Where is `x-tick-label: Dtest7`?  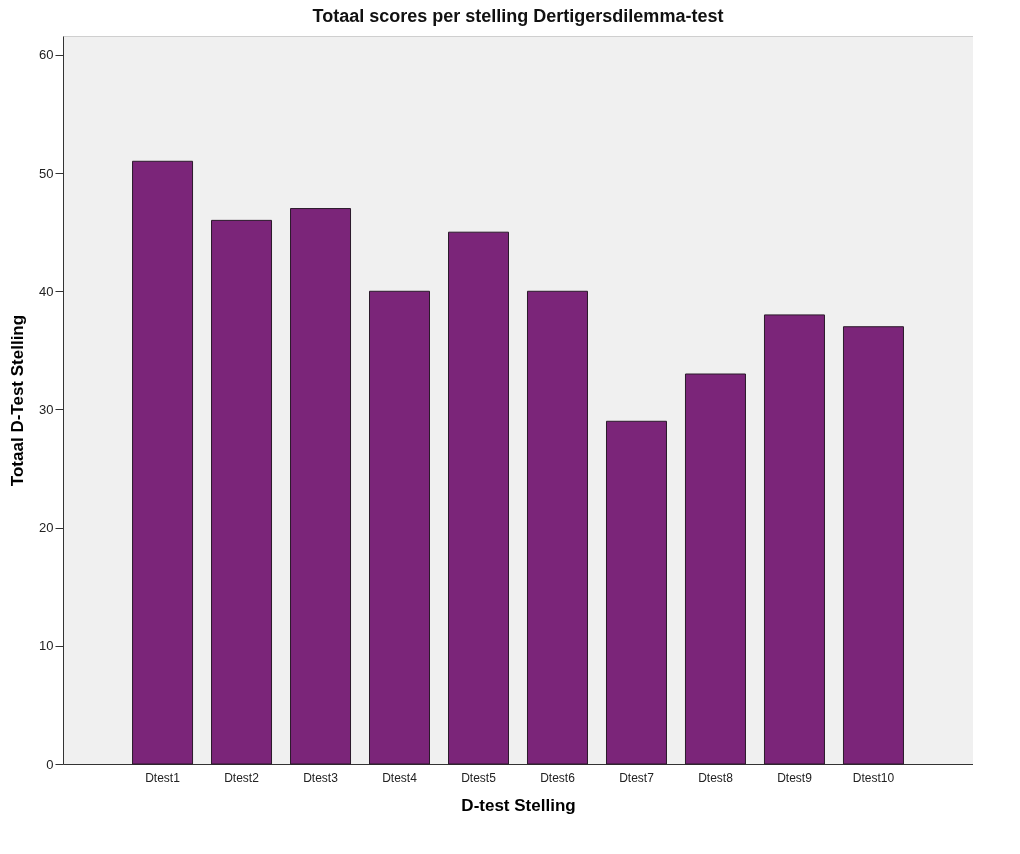
x-tick-label: Dtest7 is located at coordinates (637, 777).